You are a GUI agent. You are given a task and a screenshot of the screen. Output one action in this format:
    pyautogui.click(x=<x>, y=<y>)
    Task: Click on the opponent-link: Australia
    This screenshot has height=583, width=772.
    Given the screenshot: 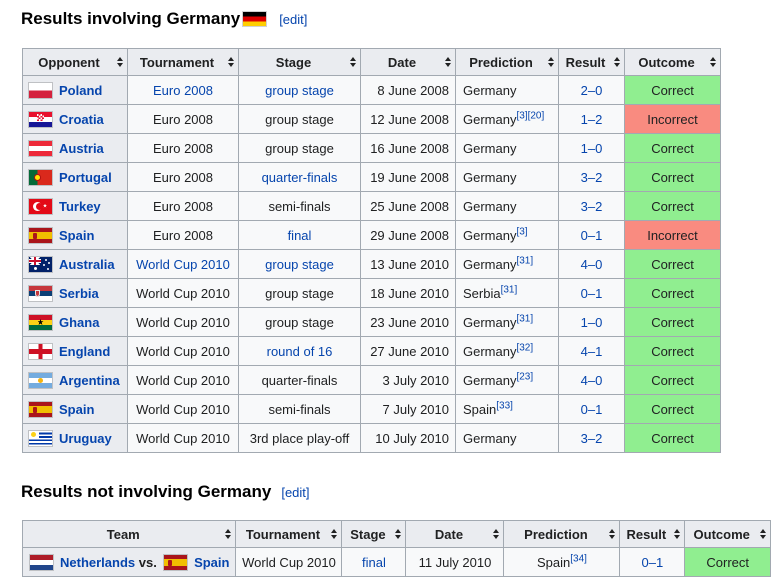 What is the action you would take?
    pyautogui.click(x=87, y=264)
    